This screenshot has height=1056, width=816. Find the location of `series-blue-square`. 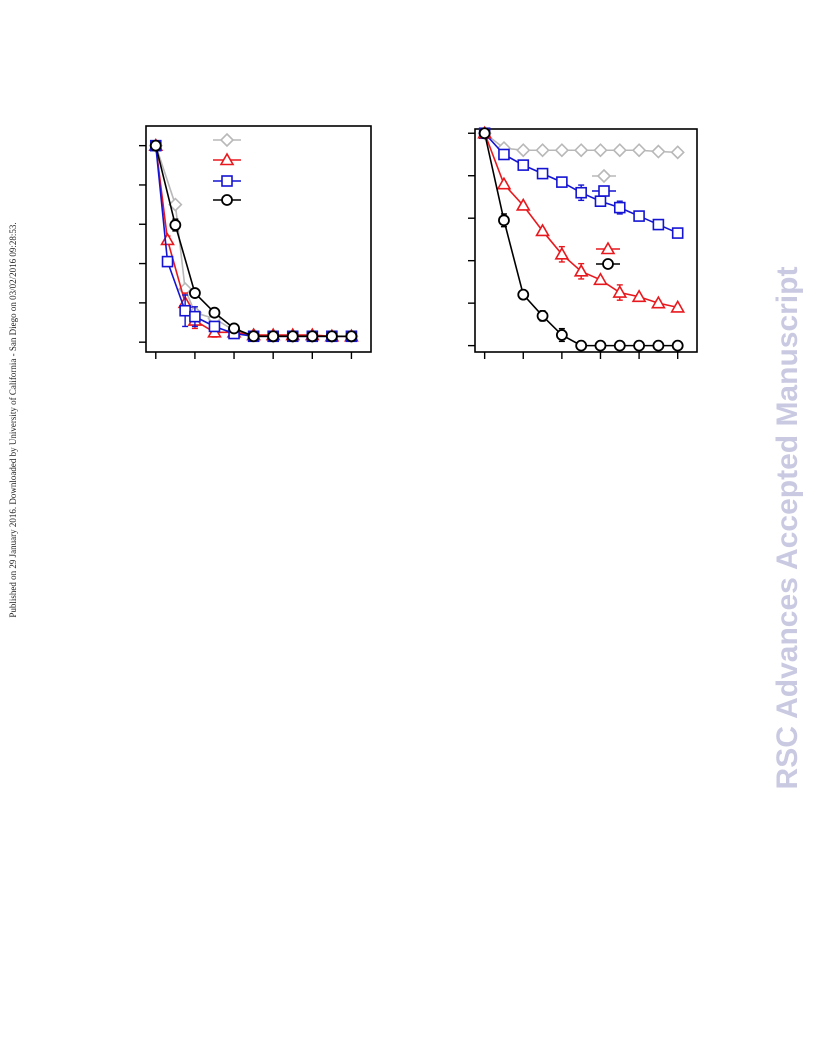

series-blue-square is located at coordinates (253, 241).